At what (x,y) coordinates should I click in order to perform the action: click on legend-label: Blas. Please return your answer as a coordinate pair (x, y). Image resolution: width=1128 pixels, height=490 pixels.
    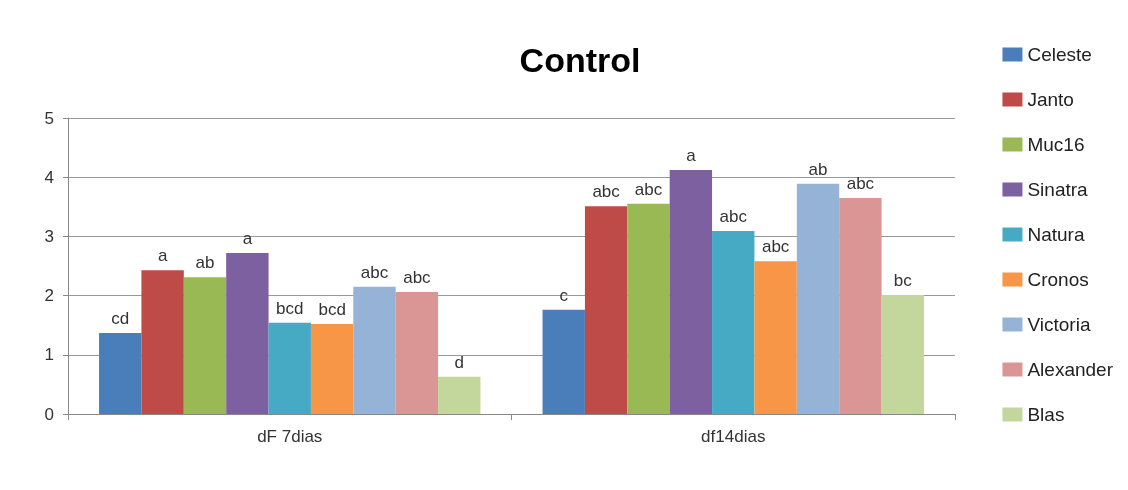
    Looking at the image, I should click on (1046, 414).